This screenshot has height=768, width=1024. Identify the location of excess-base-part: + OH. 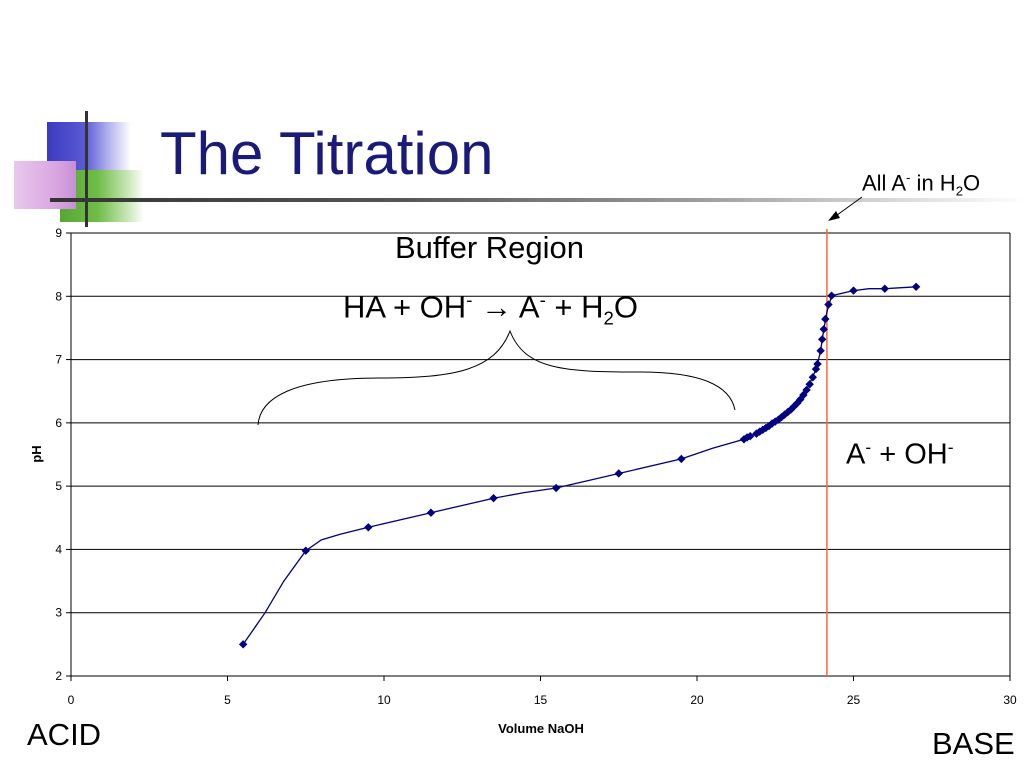
(909, 454).